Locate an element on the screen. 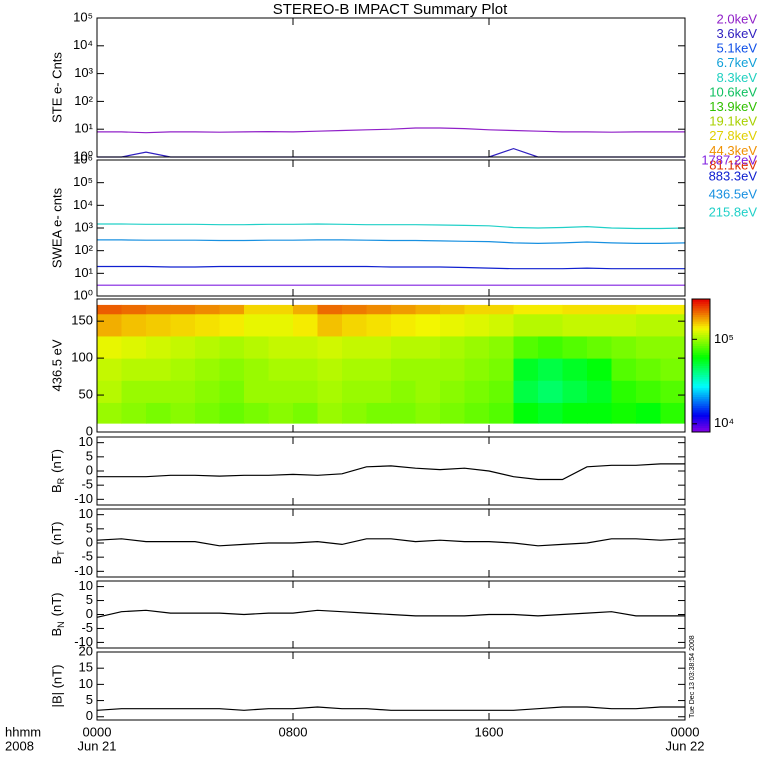 This screenshot has width=780, height=780. legend-entry: 6.7keV is located at coordinates (737, 62).